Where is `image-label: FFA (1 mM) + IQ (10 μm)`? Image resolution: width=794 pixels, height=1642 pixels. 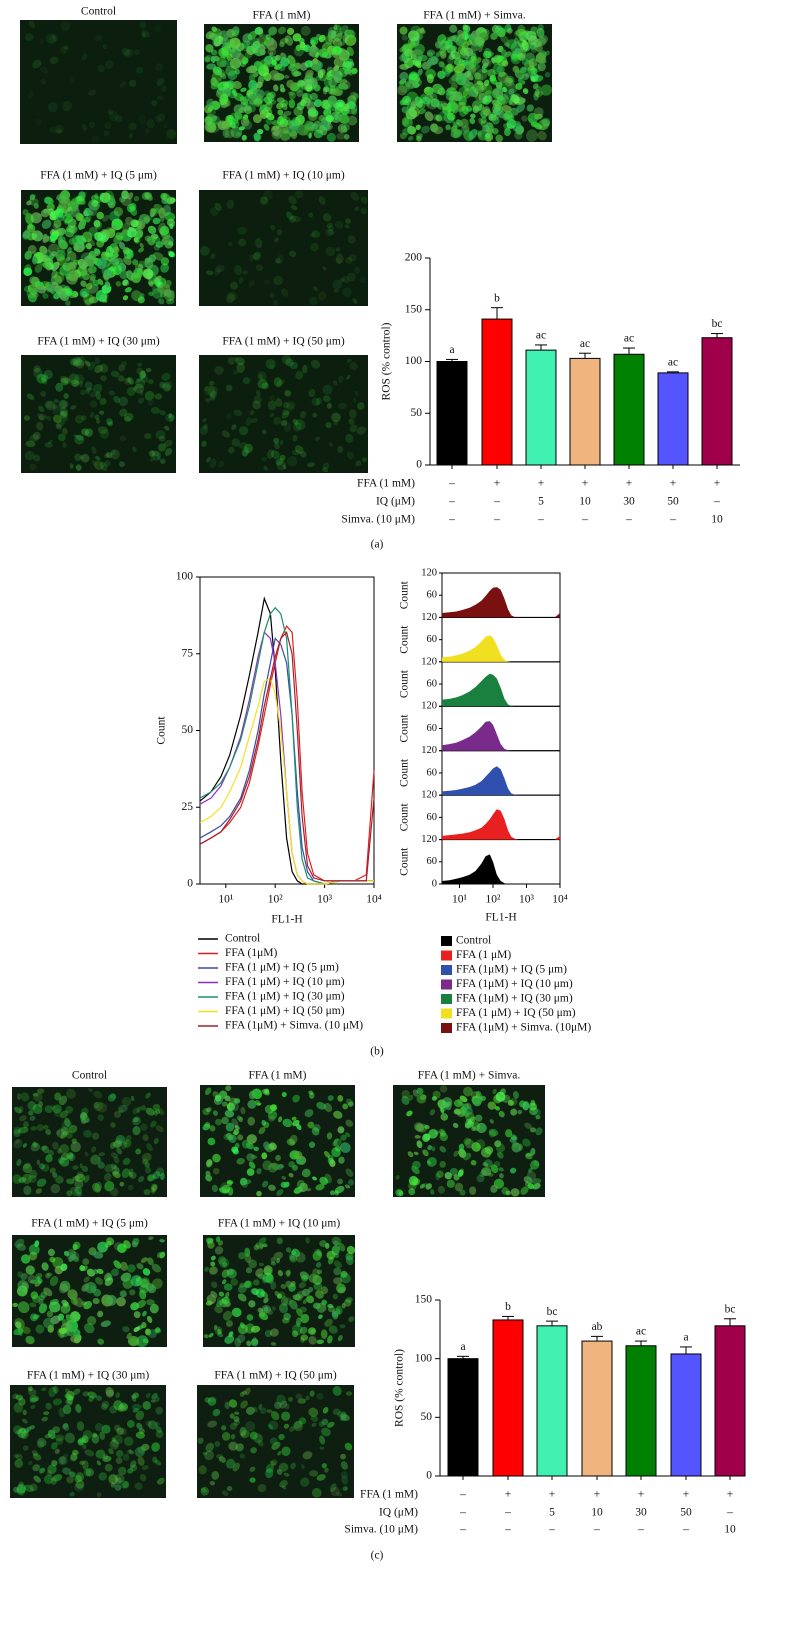 image-label: FFA (1 mM) + IQ (10 μm) is located at coordinates (279, 1224).